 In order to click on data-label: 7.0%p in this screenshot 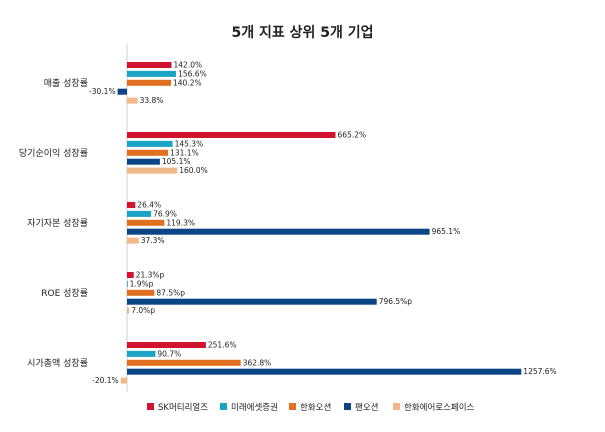, I will do `click(143, 310)`.